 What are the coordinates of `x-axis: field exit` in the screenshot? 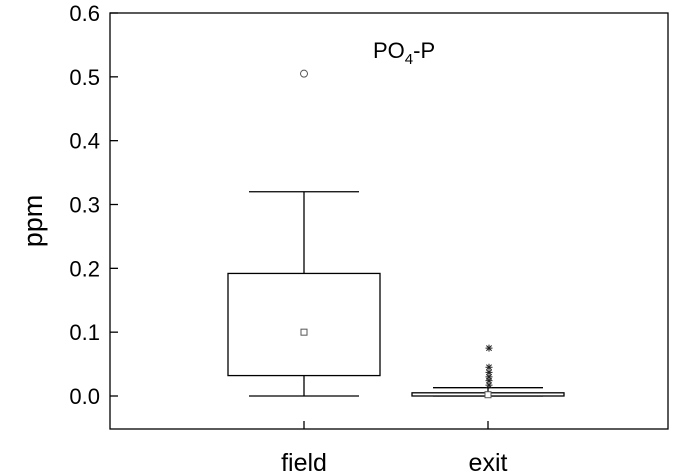 It's located at (394, 447).